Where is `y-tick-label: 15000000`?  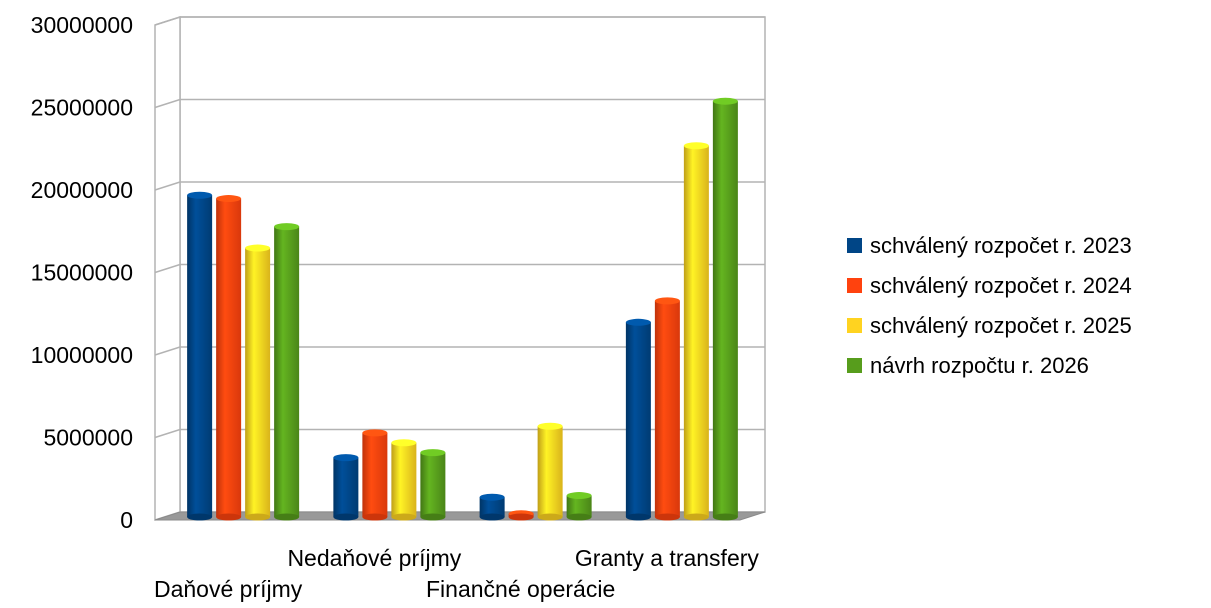 y-tick-label: 15000000 is located at coordinates (82, 273).